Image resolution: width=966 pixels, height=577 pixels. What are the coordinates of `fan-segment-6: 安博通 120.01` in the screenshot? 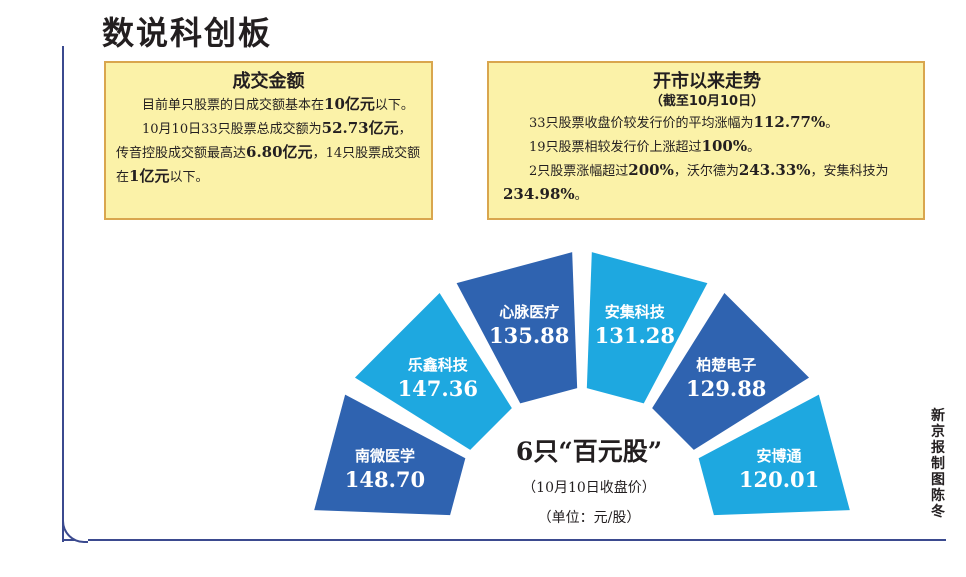 It's located at (774, 455).